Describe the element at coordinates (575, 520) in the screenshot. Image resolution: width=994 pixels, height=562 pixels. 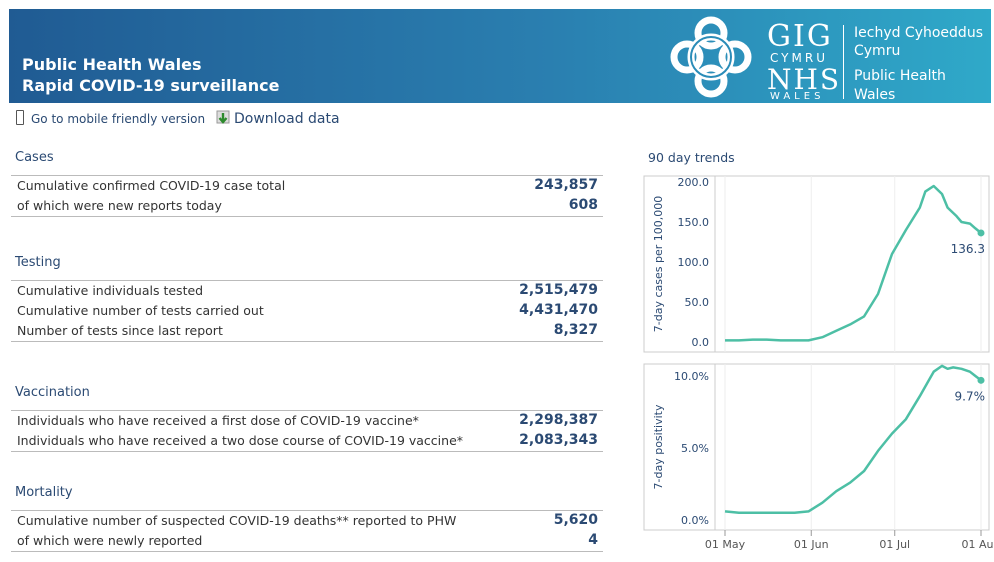
I see `row-value: 5,620` at that location.